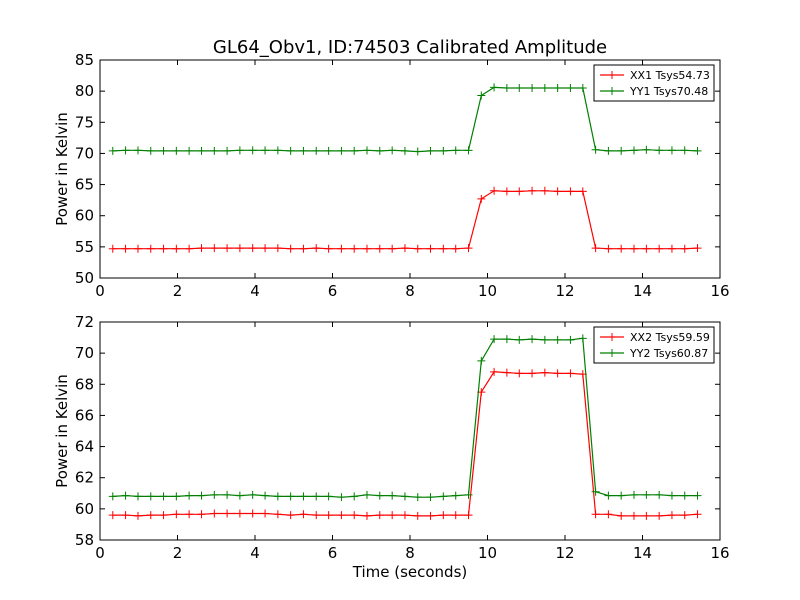 The image size is (800, 600). Describe the element at coordinates (84, 509) in the screenshot. I see `y-tick-label: 60` at that location.